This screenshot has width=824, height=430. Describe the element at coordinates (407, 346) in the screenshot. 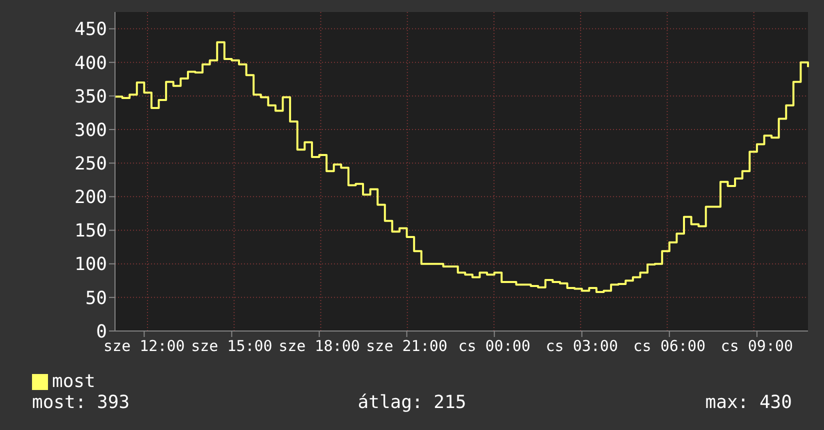

I see `x-tick-label: sze 21:00` at that location.